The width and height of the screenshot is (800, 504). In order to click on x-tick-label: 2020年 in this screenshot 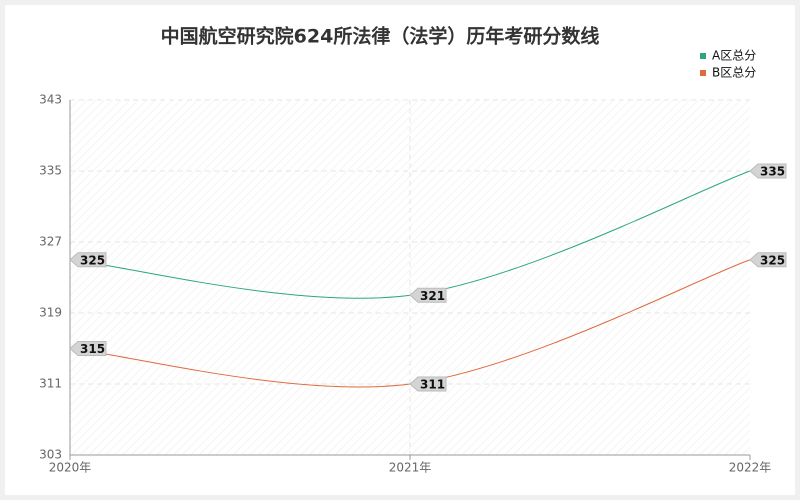, I will do `click(70, 468)`.